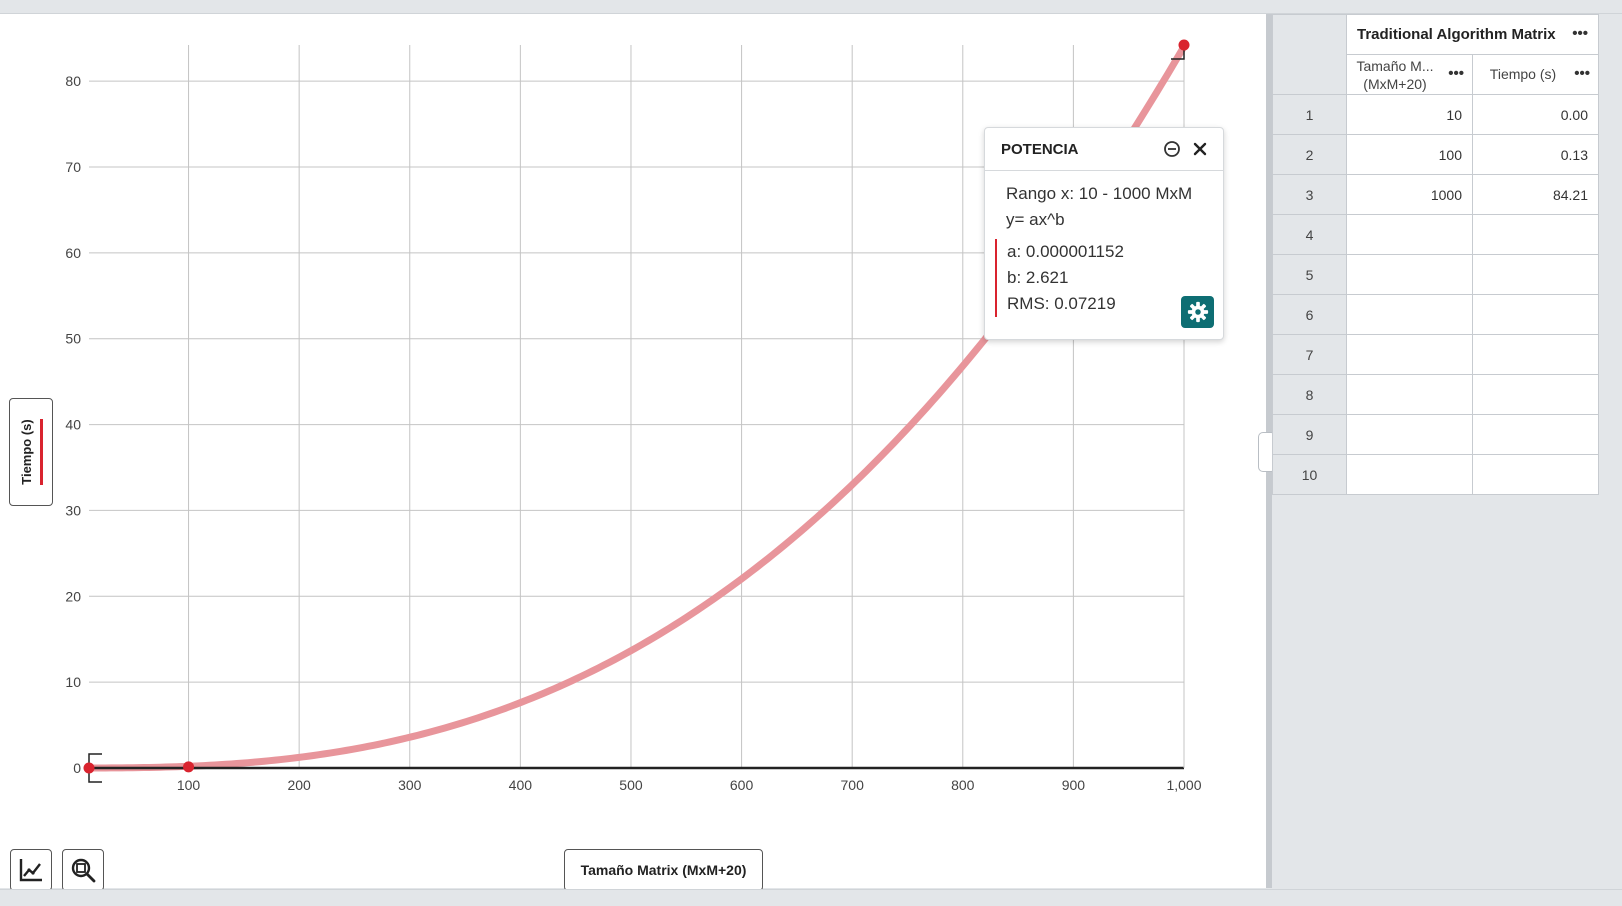  What do you see at coordinates (73, 253) in the screenshot?
I see `y-tick-label: 60` at bounding box center [73, 253].